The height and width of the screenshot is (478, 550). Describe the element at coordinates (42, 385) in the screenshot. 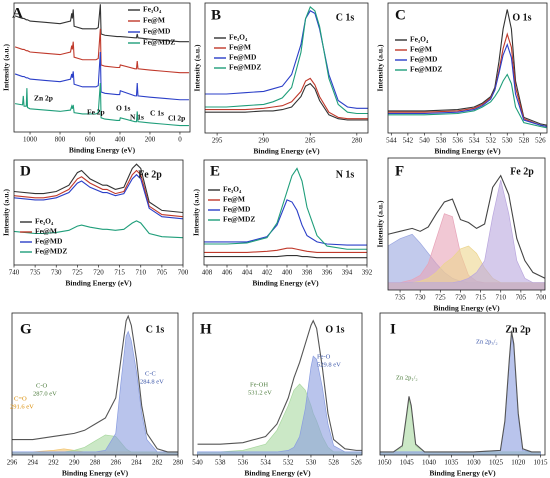

I see `annotation: C-O` at that location.